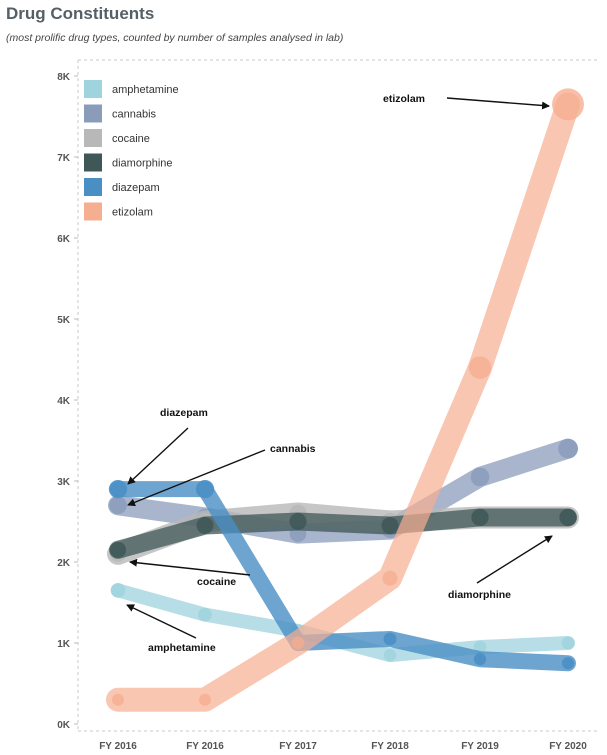  Describe the element at coordinates (142, 164) in the screenshot. I see `legend-label: diamorphine` at that location.